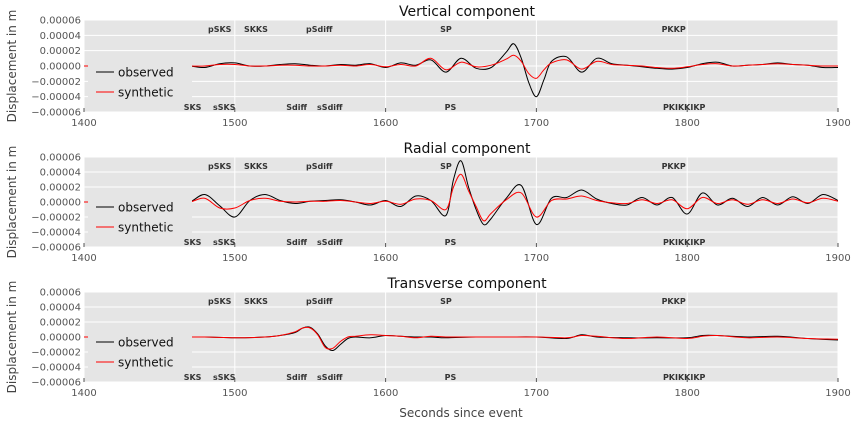  What do you see at coordinates (467, 149) in the screenshot?
I see `panel-title: Radial component` at bounding box center [467, 149].